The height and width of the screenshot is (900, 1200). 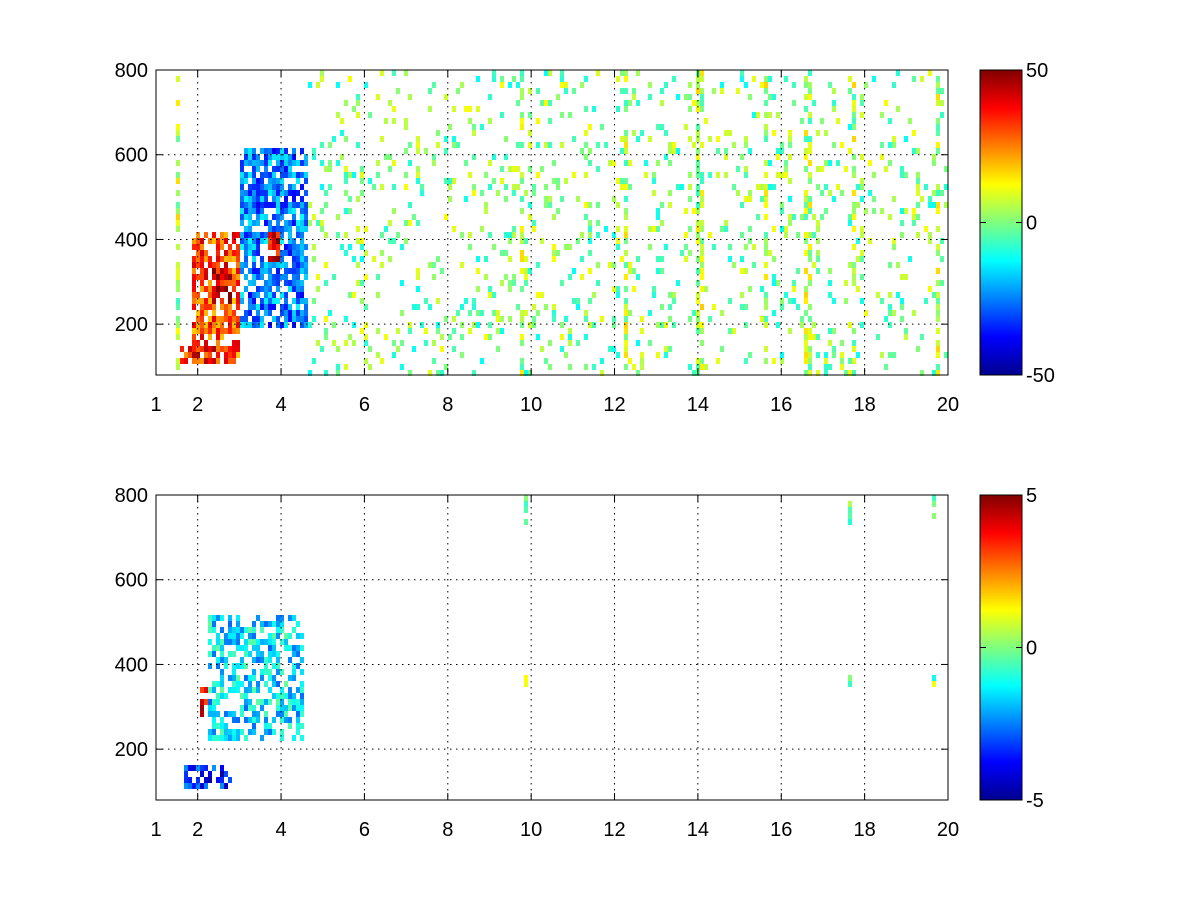 I want to click on y-tick-label: 600, so click(x=131, y=581).